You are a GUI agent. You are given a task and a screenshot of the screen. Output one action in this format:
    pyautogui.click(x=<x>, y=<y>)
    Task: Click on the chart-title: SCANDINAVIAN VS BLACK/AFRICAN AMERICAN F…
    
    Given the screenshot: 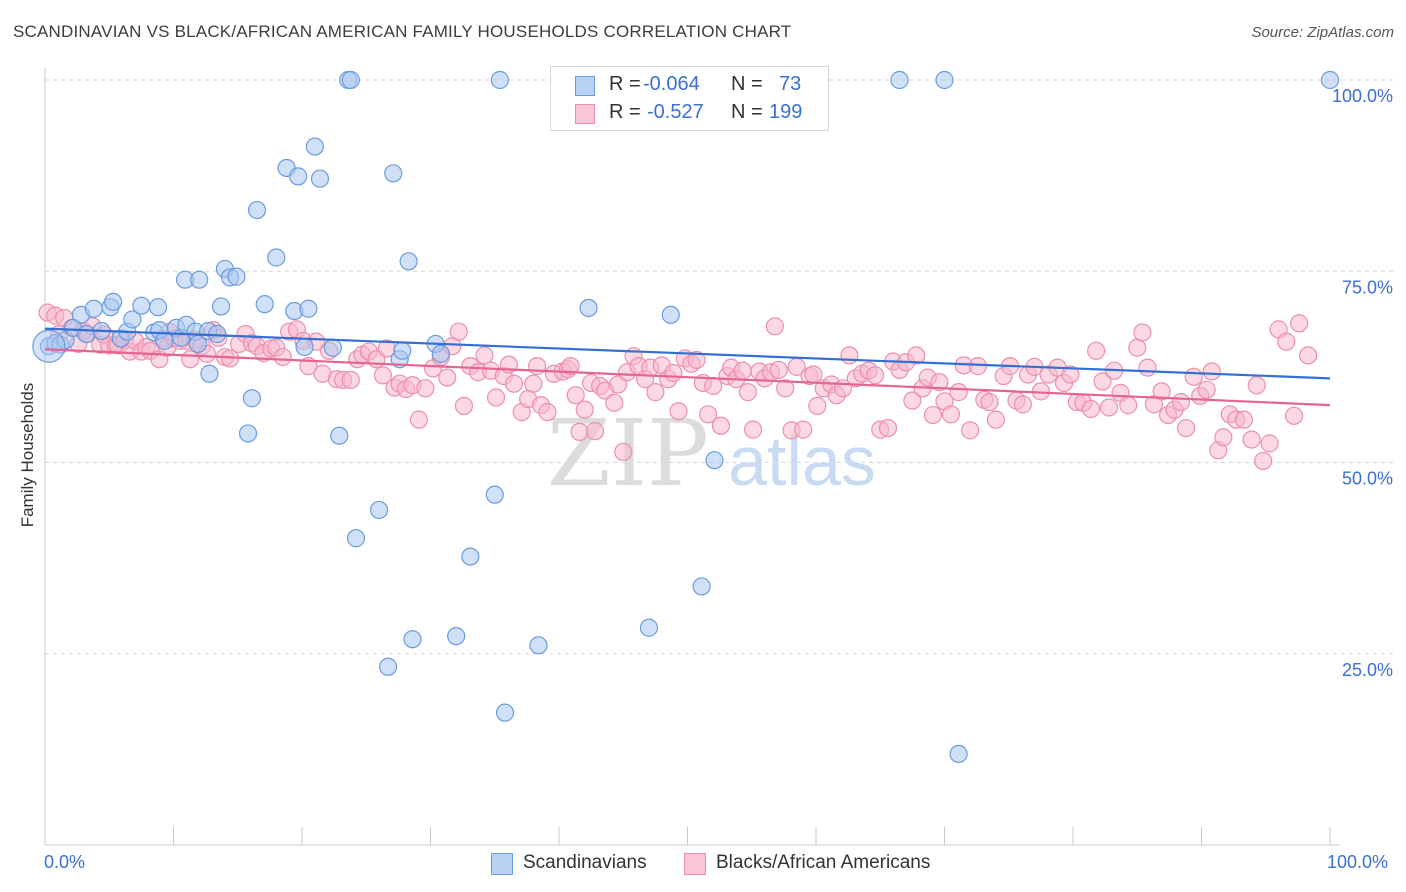 What is the action you would take?
    pyautogui.click(x=402, y=31)
    